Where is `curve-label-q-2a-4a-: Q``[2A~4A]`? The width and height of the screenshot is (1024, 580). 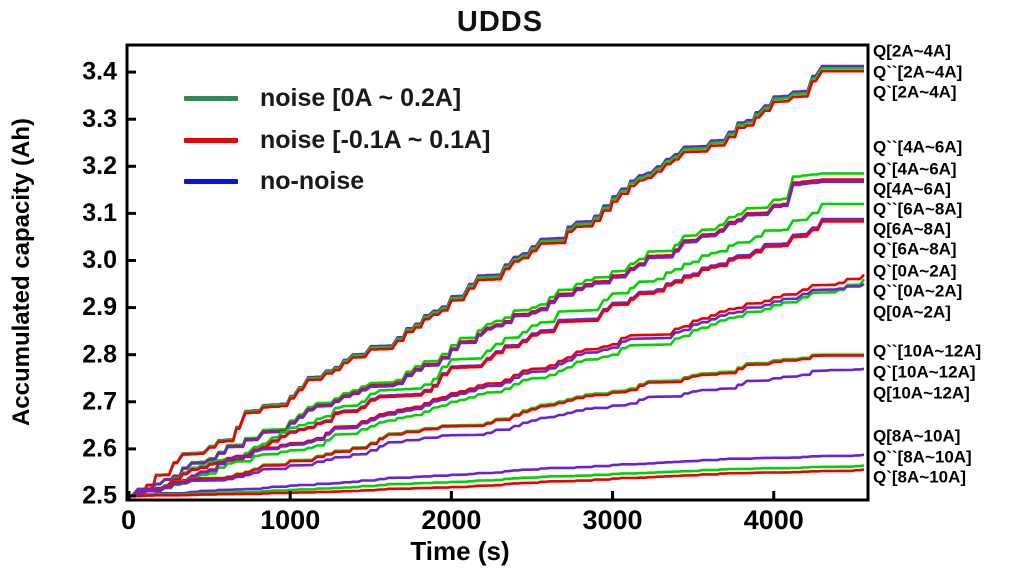 curve-label-q-2a-4a-: Q``[2A~4A] is located at coordinates (917, 71).